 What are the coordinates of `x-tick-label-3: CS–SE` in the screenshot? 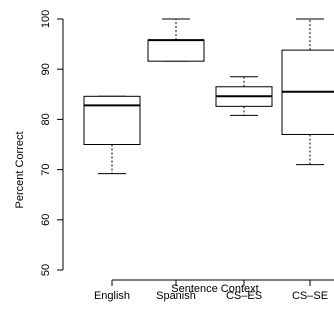 It's located at (310, 296).